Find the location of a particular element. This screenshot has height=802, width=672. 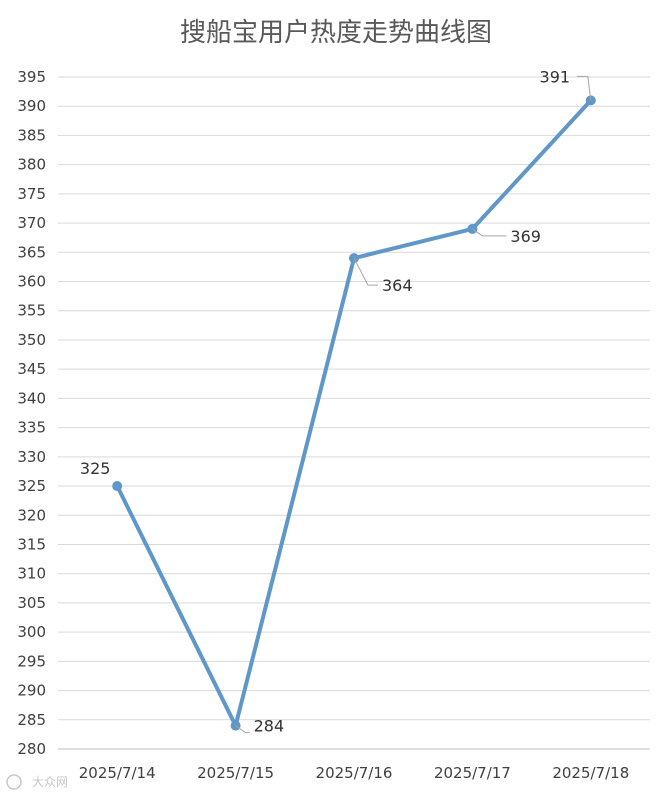

data-label: 391 is located at coordinates (555, 76).